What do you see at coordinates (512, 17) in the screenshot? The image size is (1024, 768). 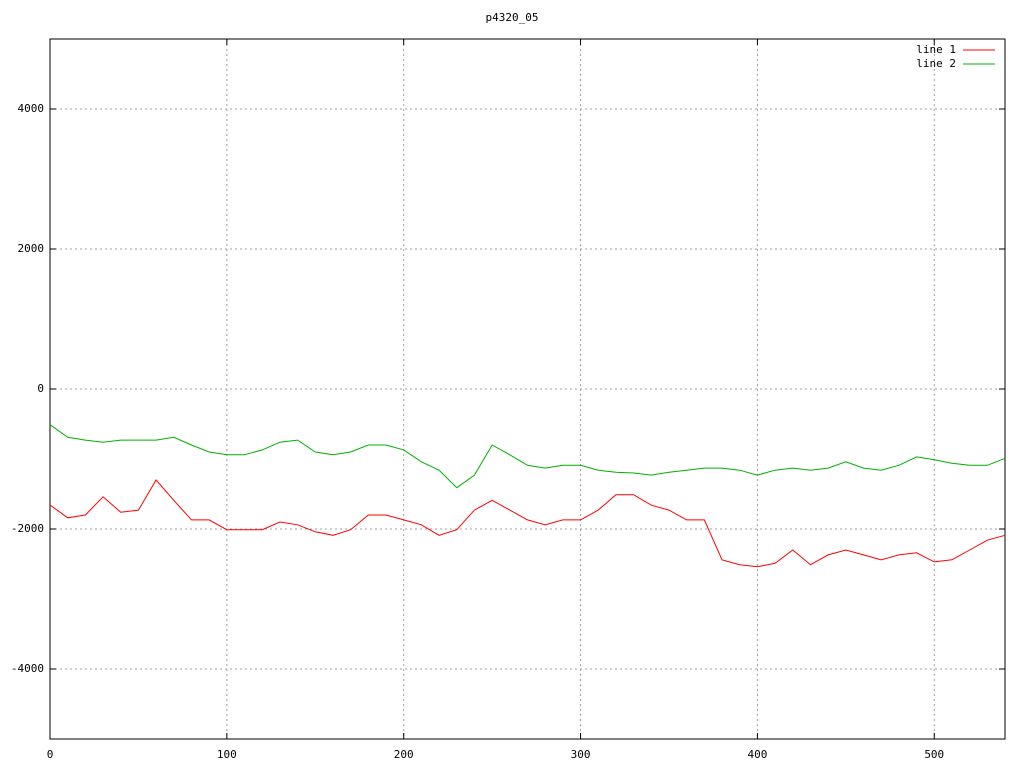 I see `chart-title: p4320_05` at bounding box center [512, 17].